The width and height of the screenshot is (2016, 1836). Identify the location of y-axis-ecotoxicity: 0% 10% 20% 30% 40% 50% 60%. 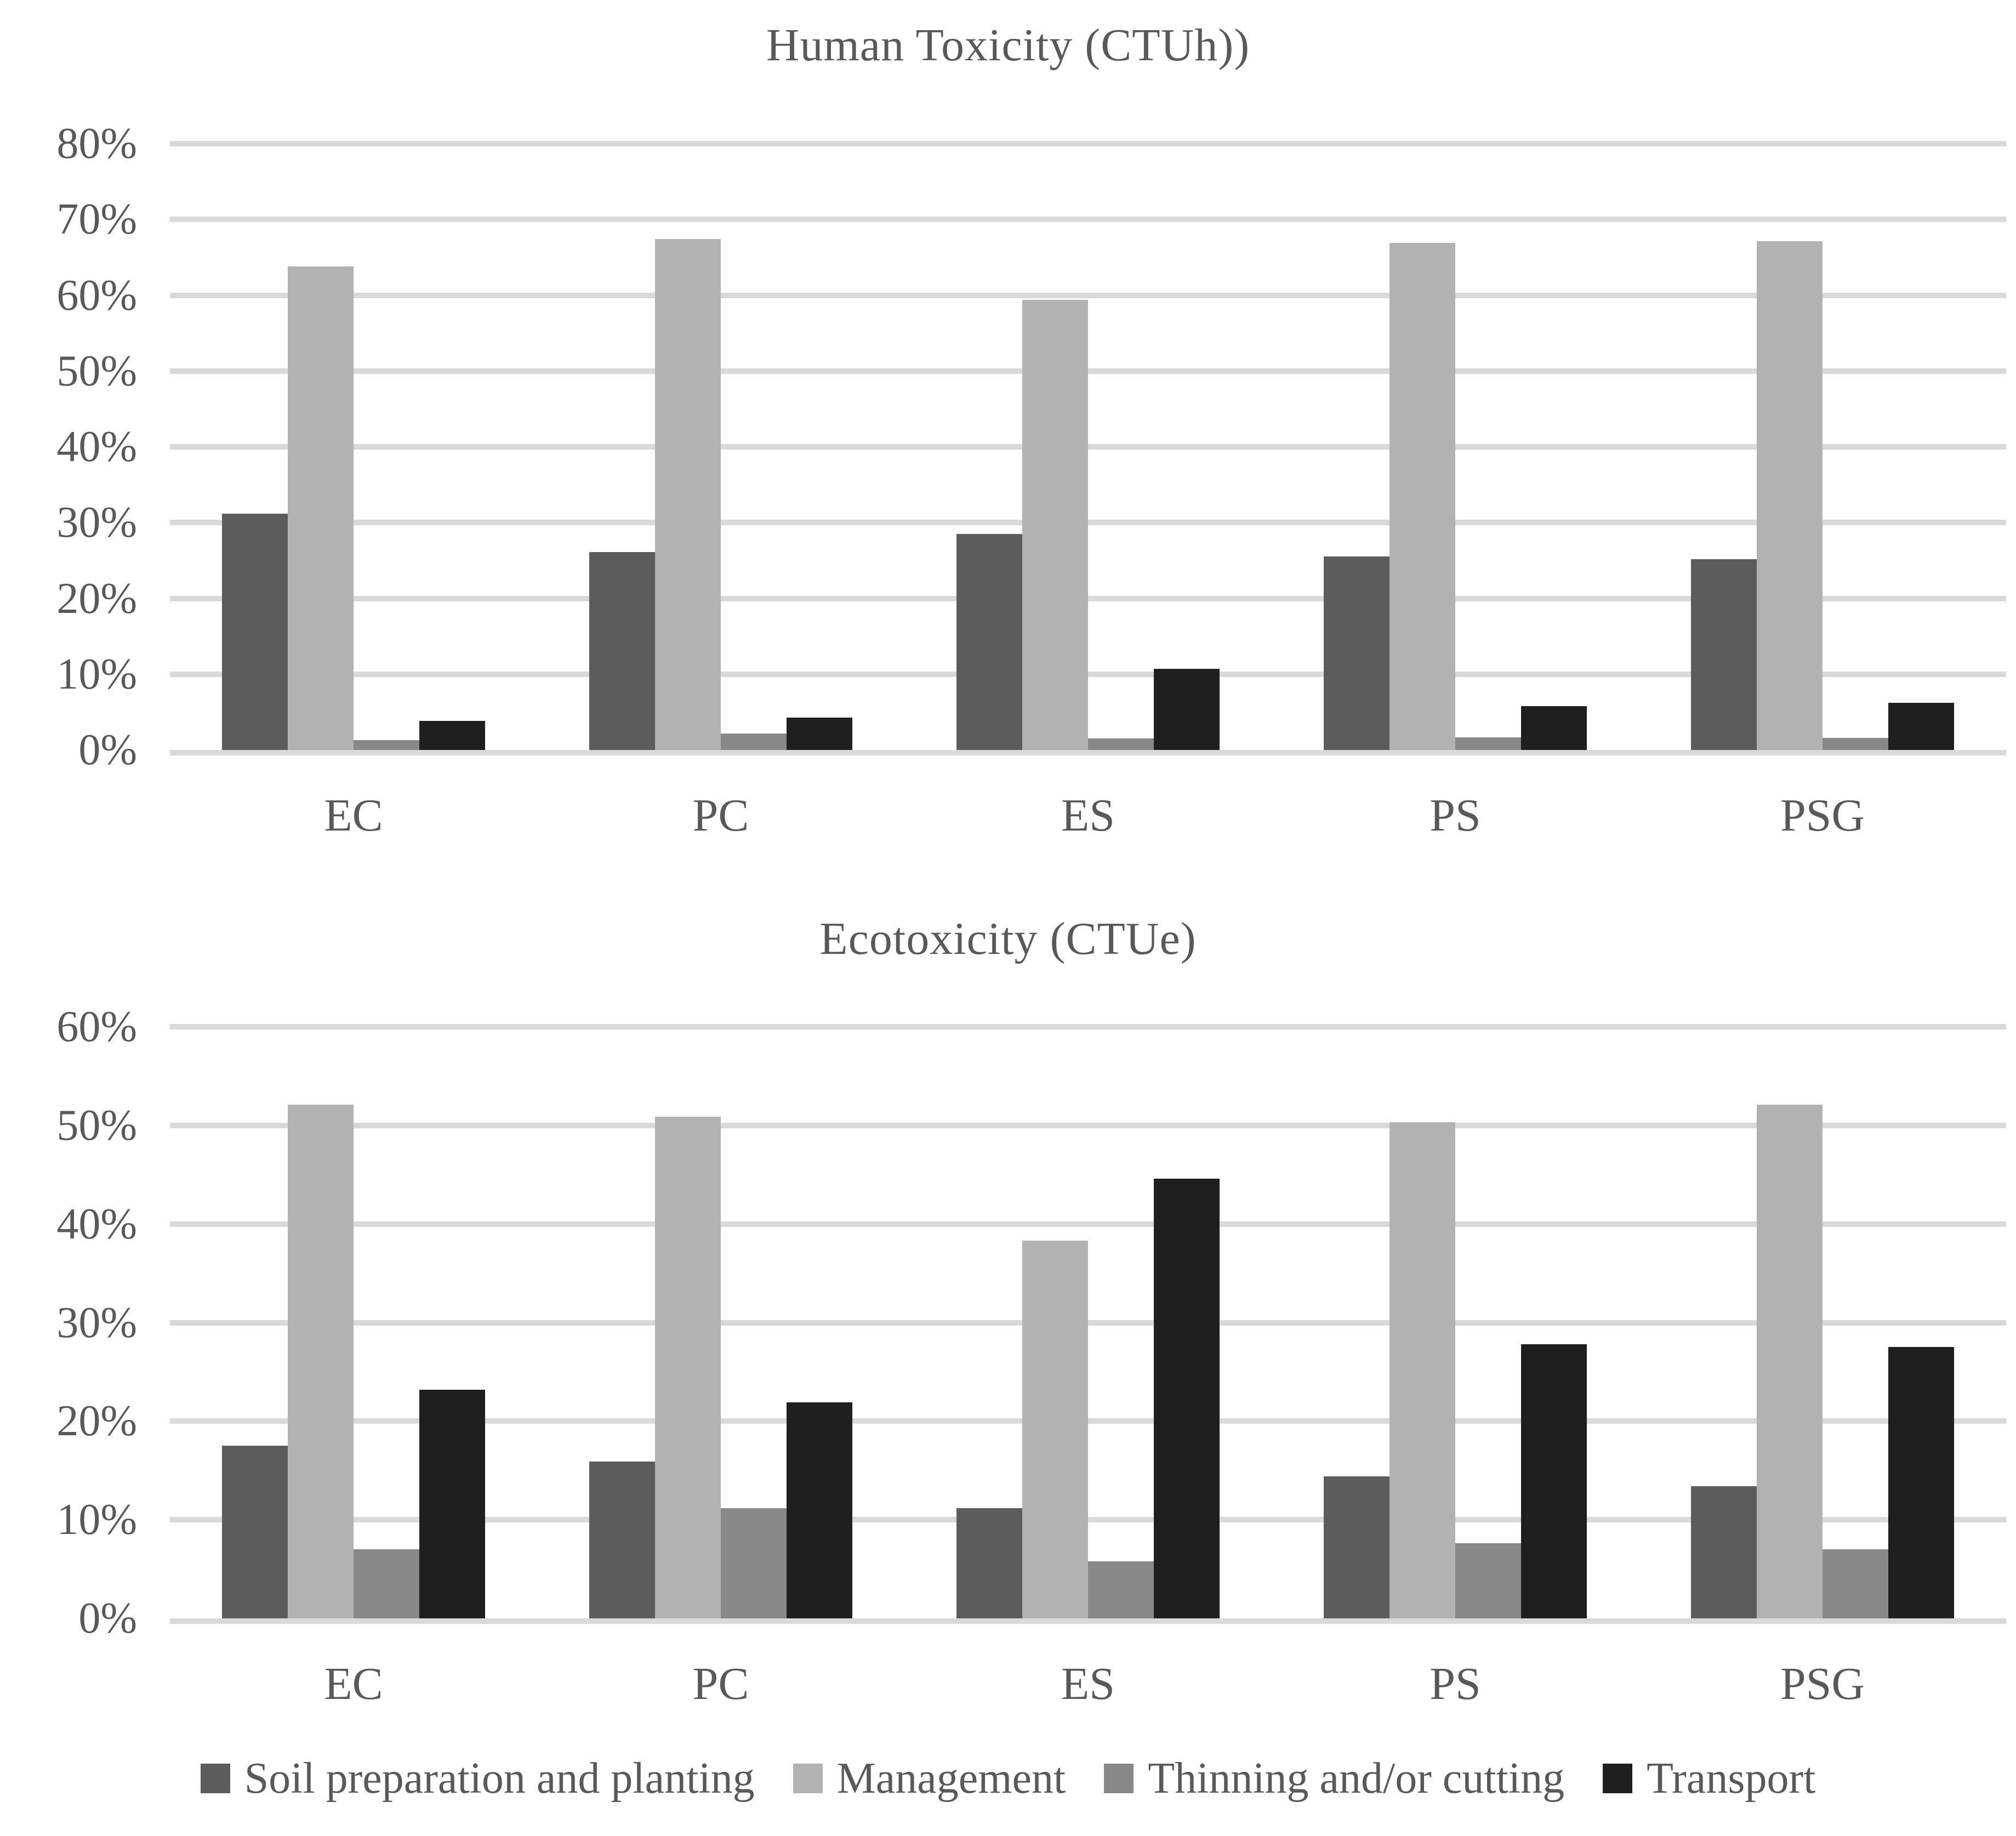
(68, 1322).